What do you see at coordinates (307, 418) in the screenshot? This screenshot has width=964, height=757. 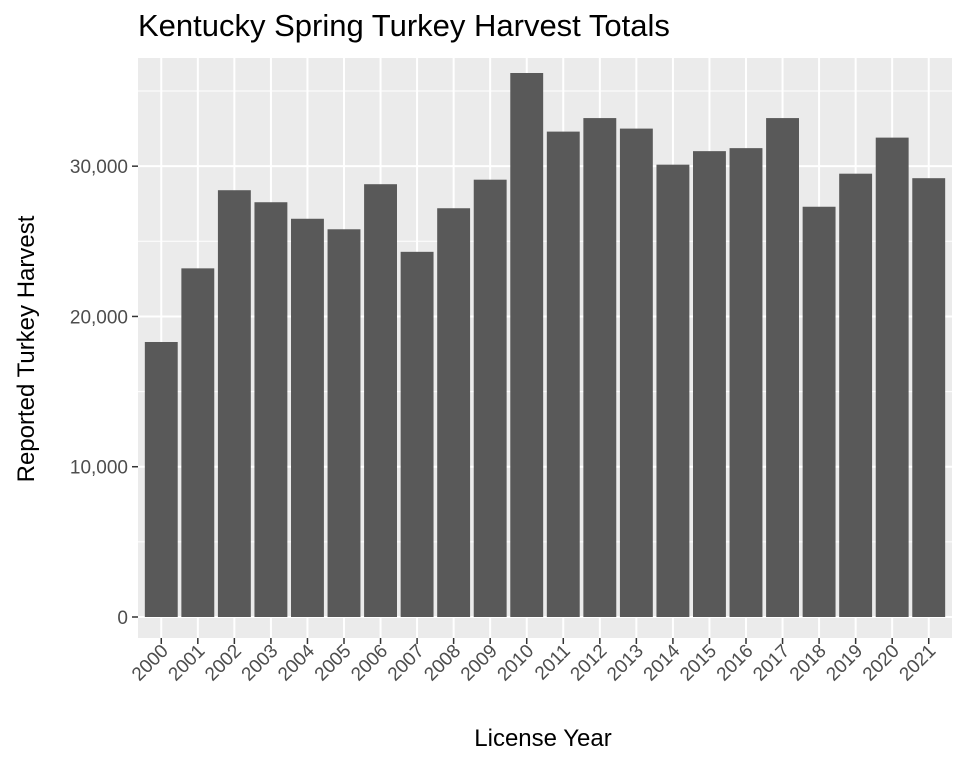 I see `bar-2004` at bounding box center [307, 418].